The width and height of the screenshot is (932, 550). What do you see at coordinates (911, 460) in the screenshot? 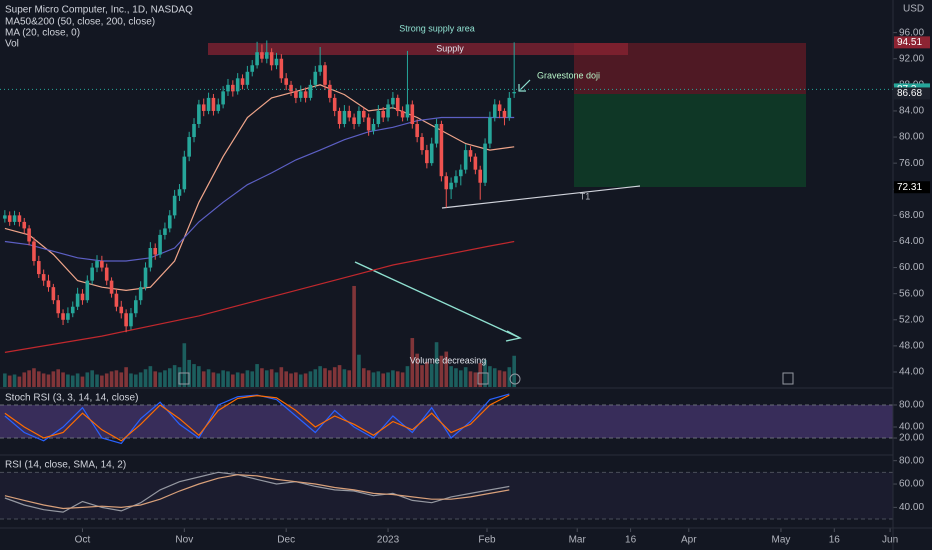
I see `y-tick-label: 80.00` at bounding box center [911, 460].